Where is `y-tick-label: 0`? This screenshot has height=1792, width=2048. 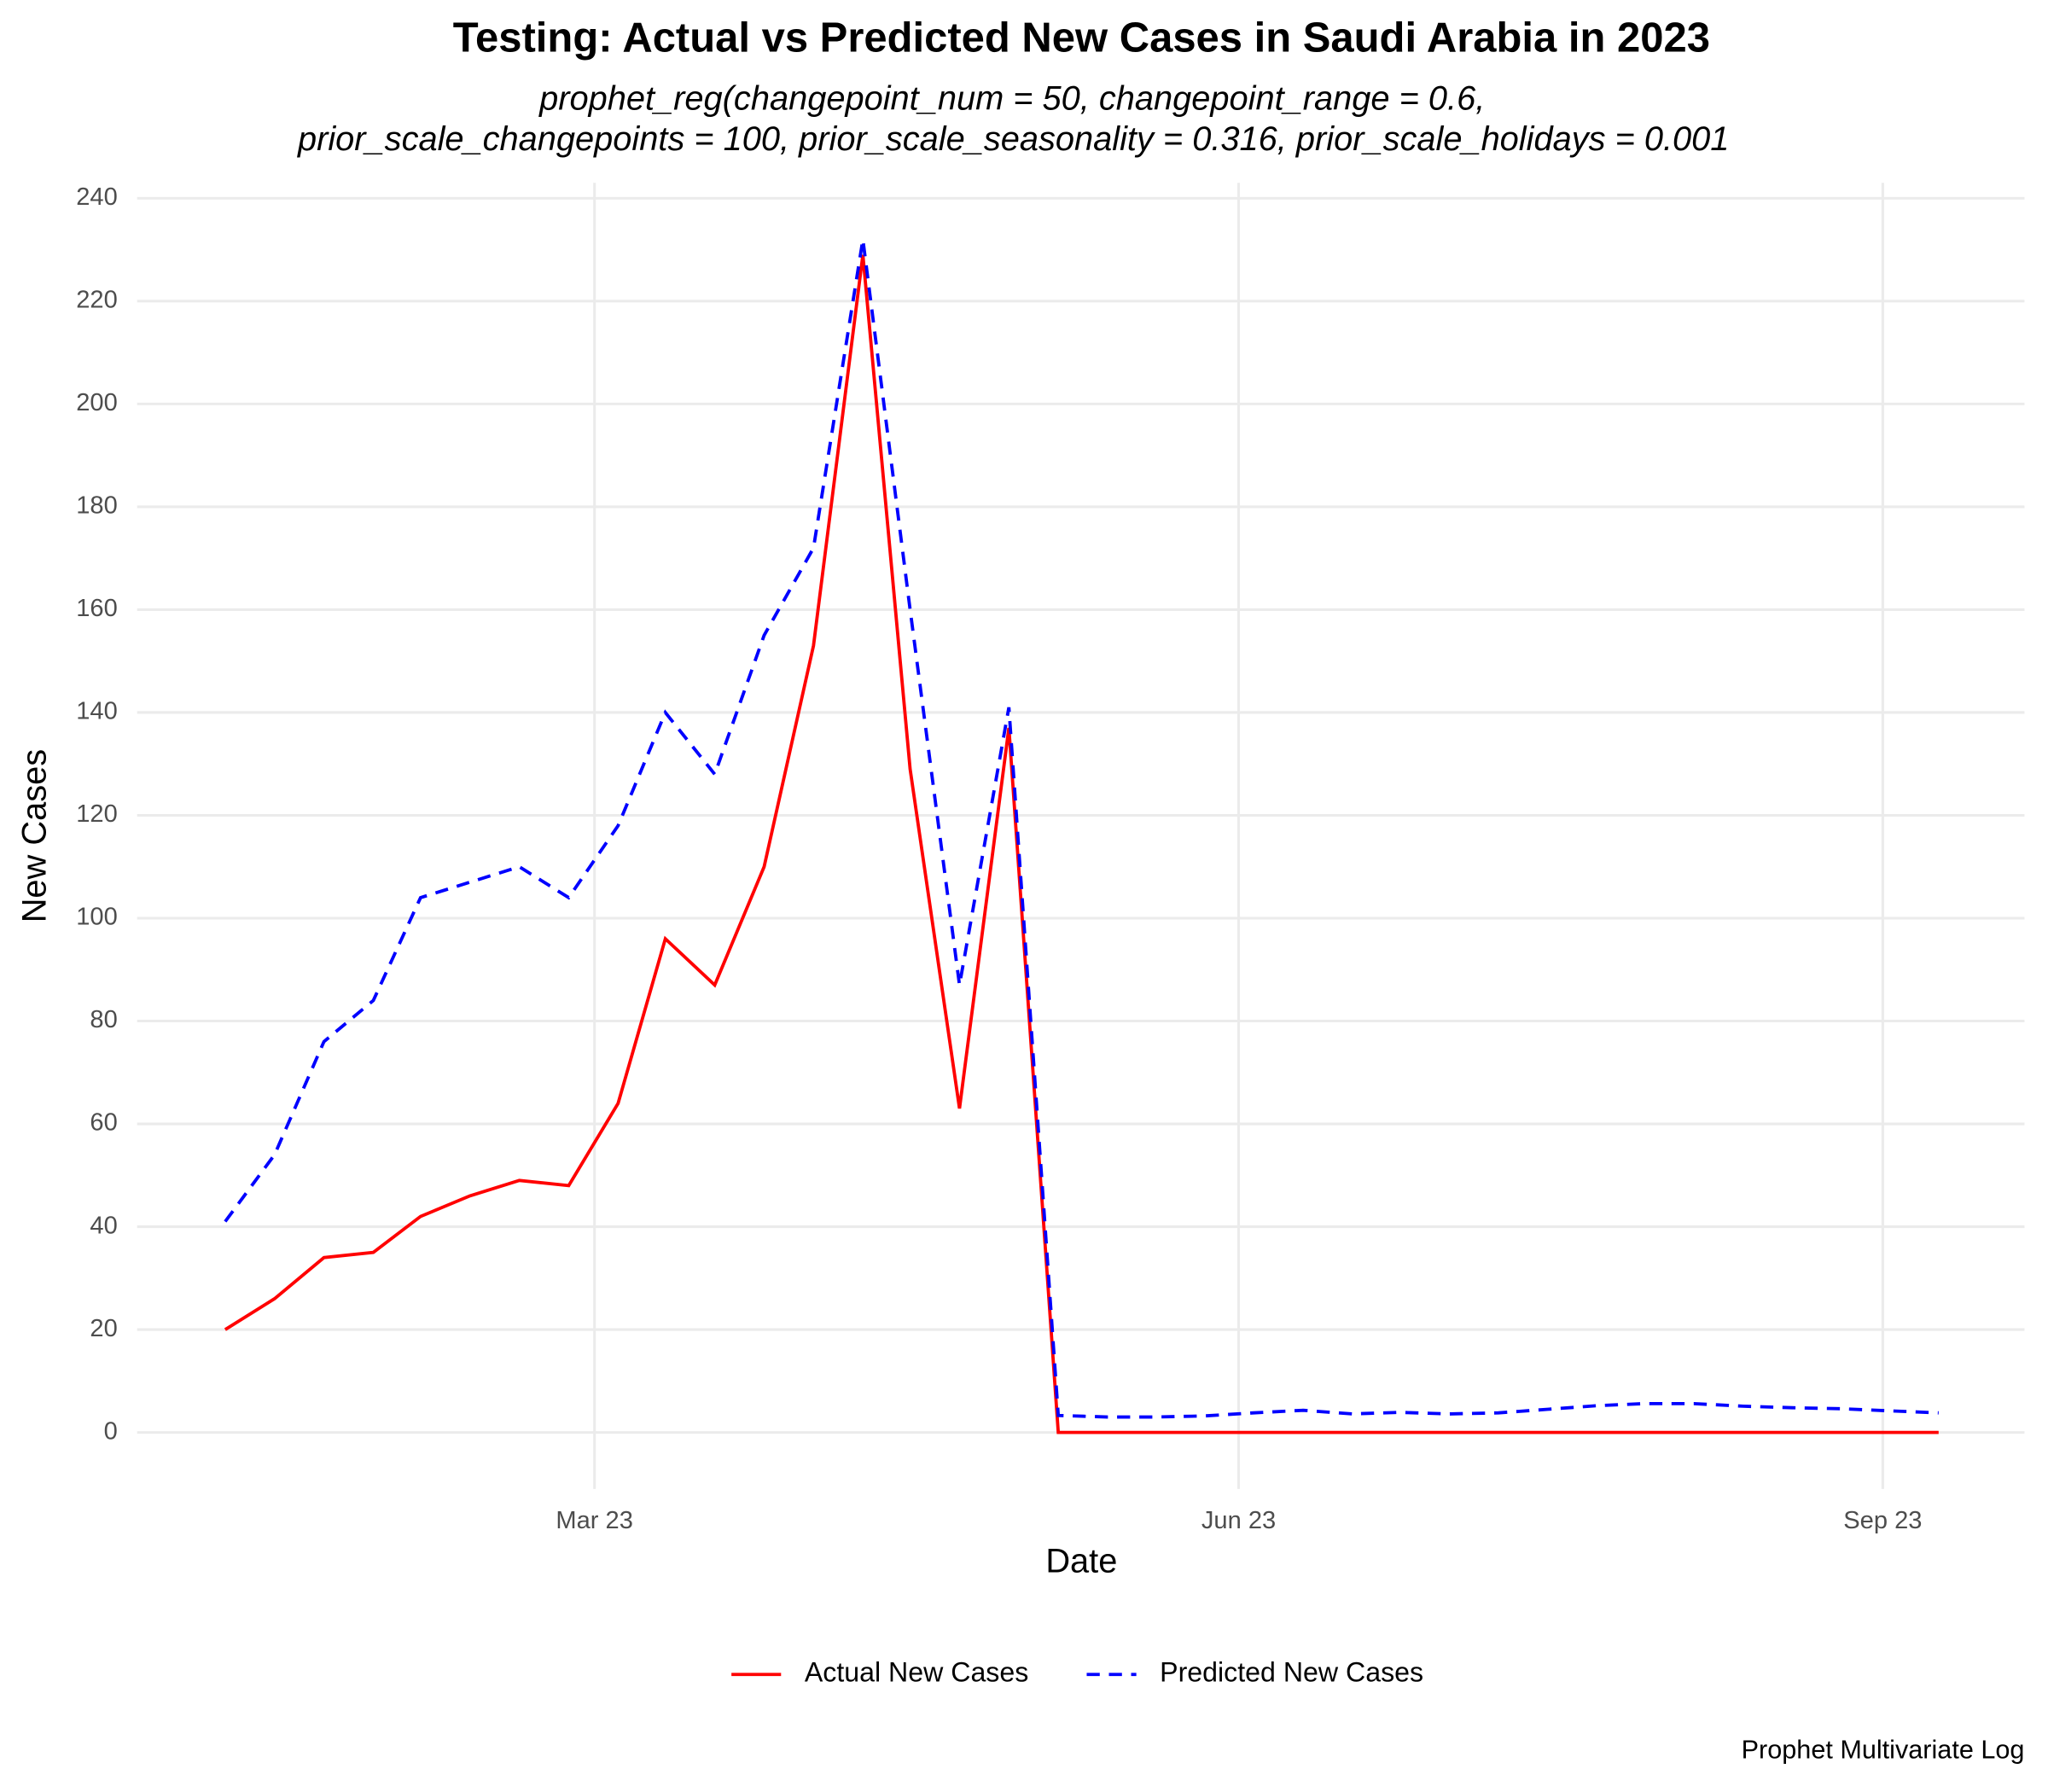 y-tick-label: 0 is located at coordinates (111, 1431).